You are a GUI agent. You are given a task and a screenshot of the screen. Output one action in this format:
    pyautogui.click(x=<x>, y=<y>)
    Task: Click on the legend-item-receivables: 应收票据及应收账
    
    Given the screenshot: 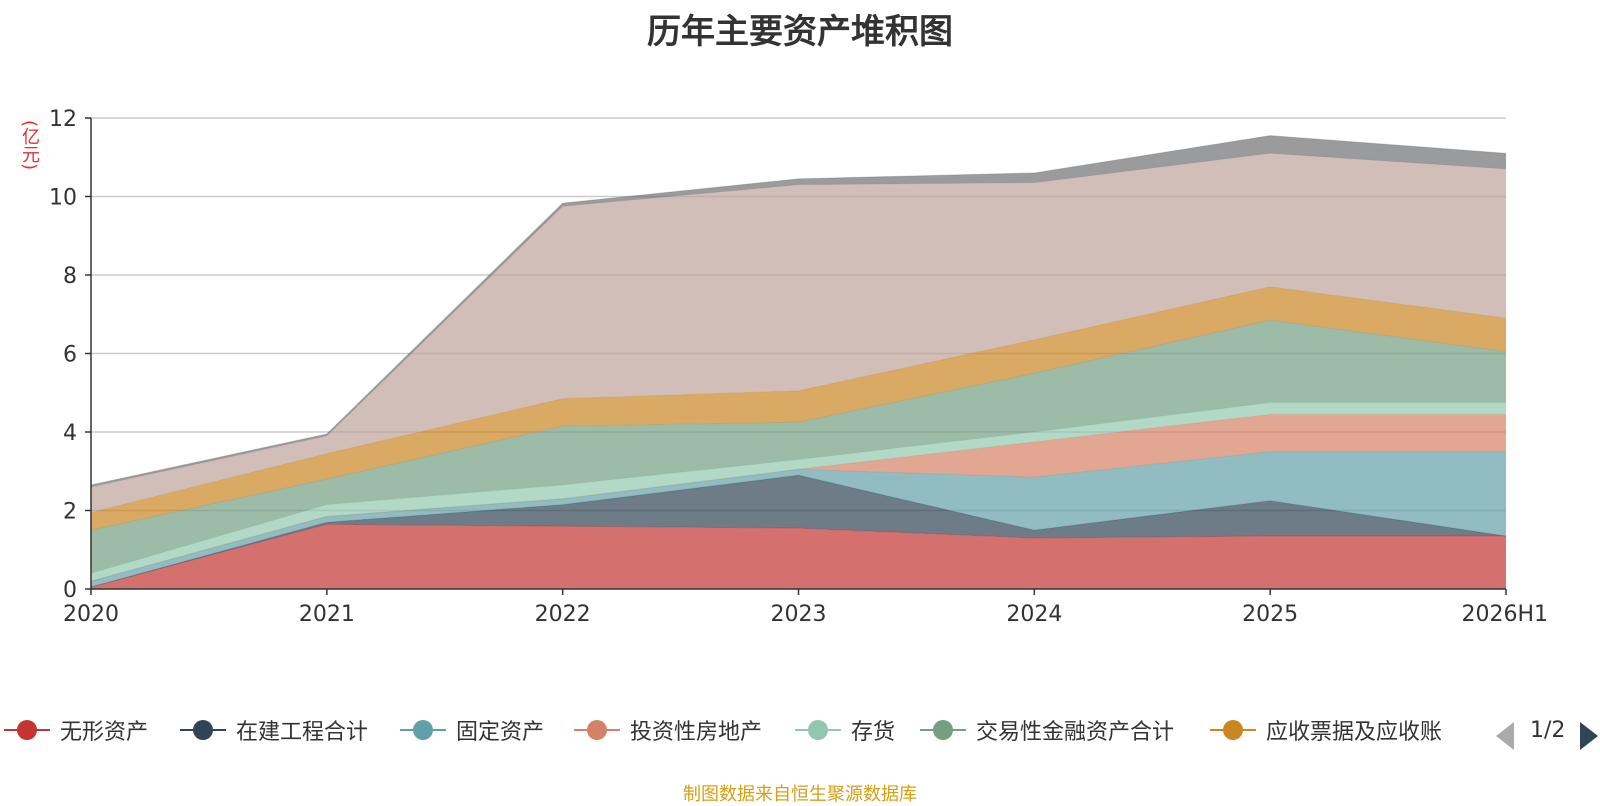 What is the action you would take?
    pyautogui.click(x=1325, y=730)
    